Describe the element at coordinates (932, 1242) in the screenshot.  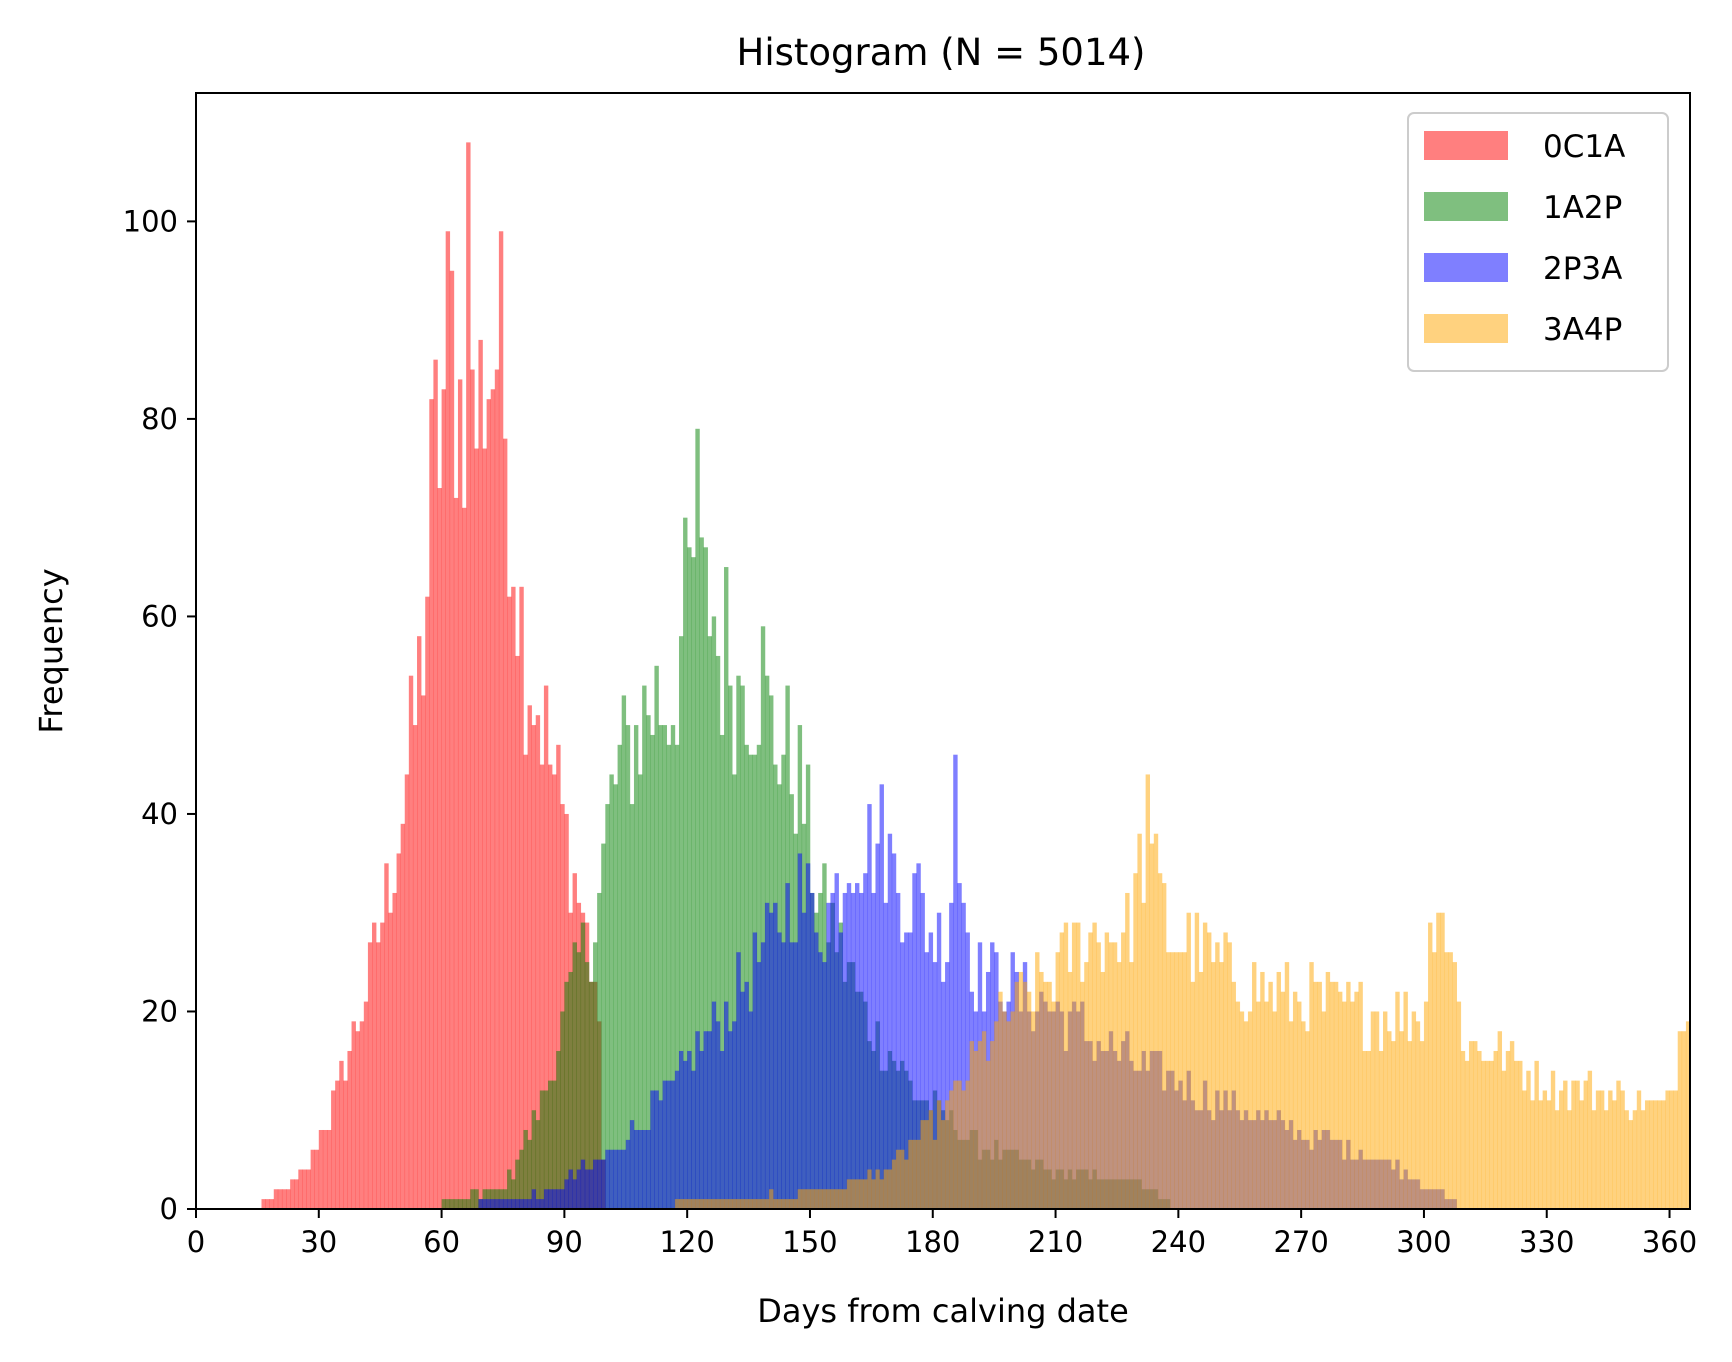
I see `x-tick-label: 180` at that location.